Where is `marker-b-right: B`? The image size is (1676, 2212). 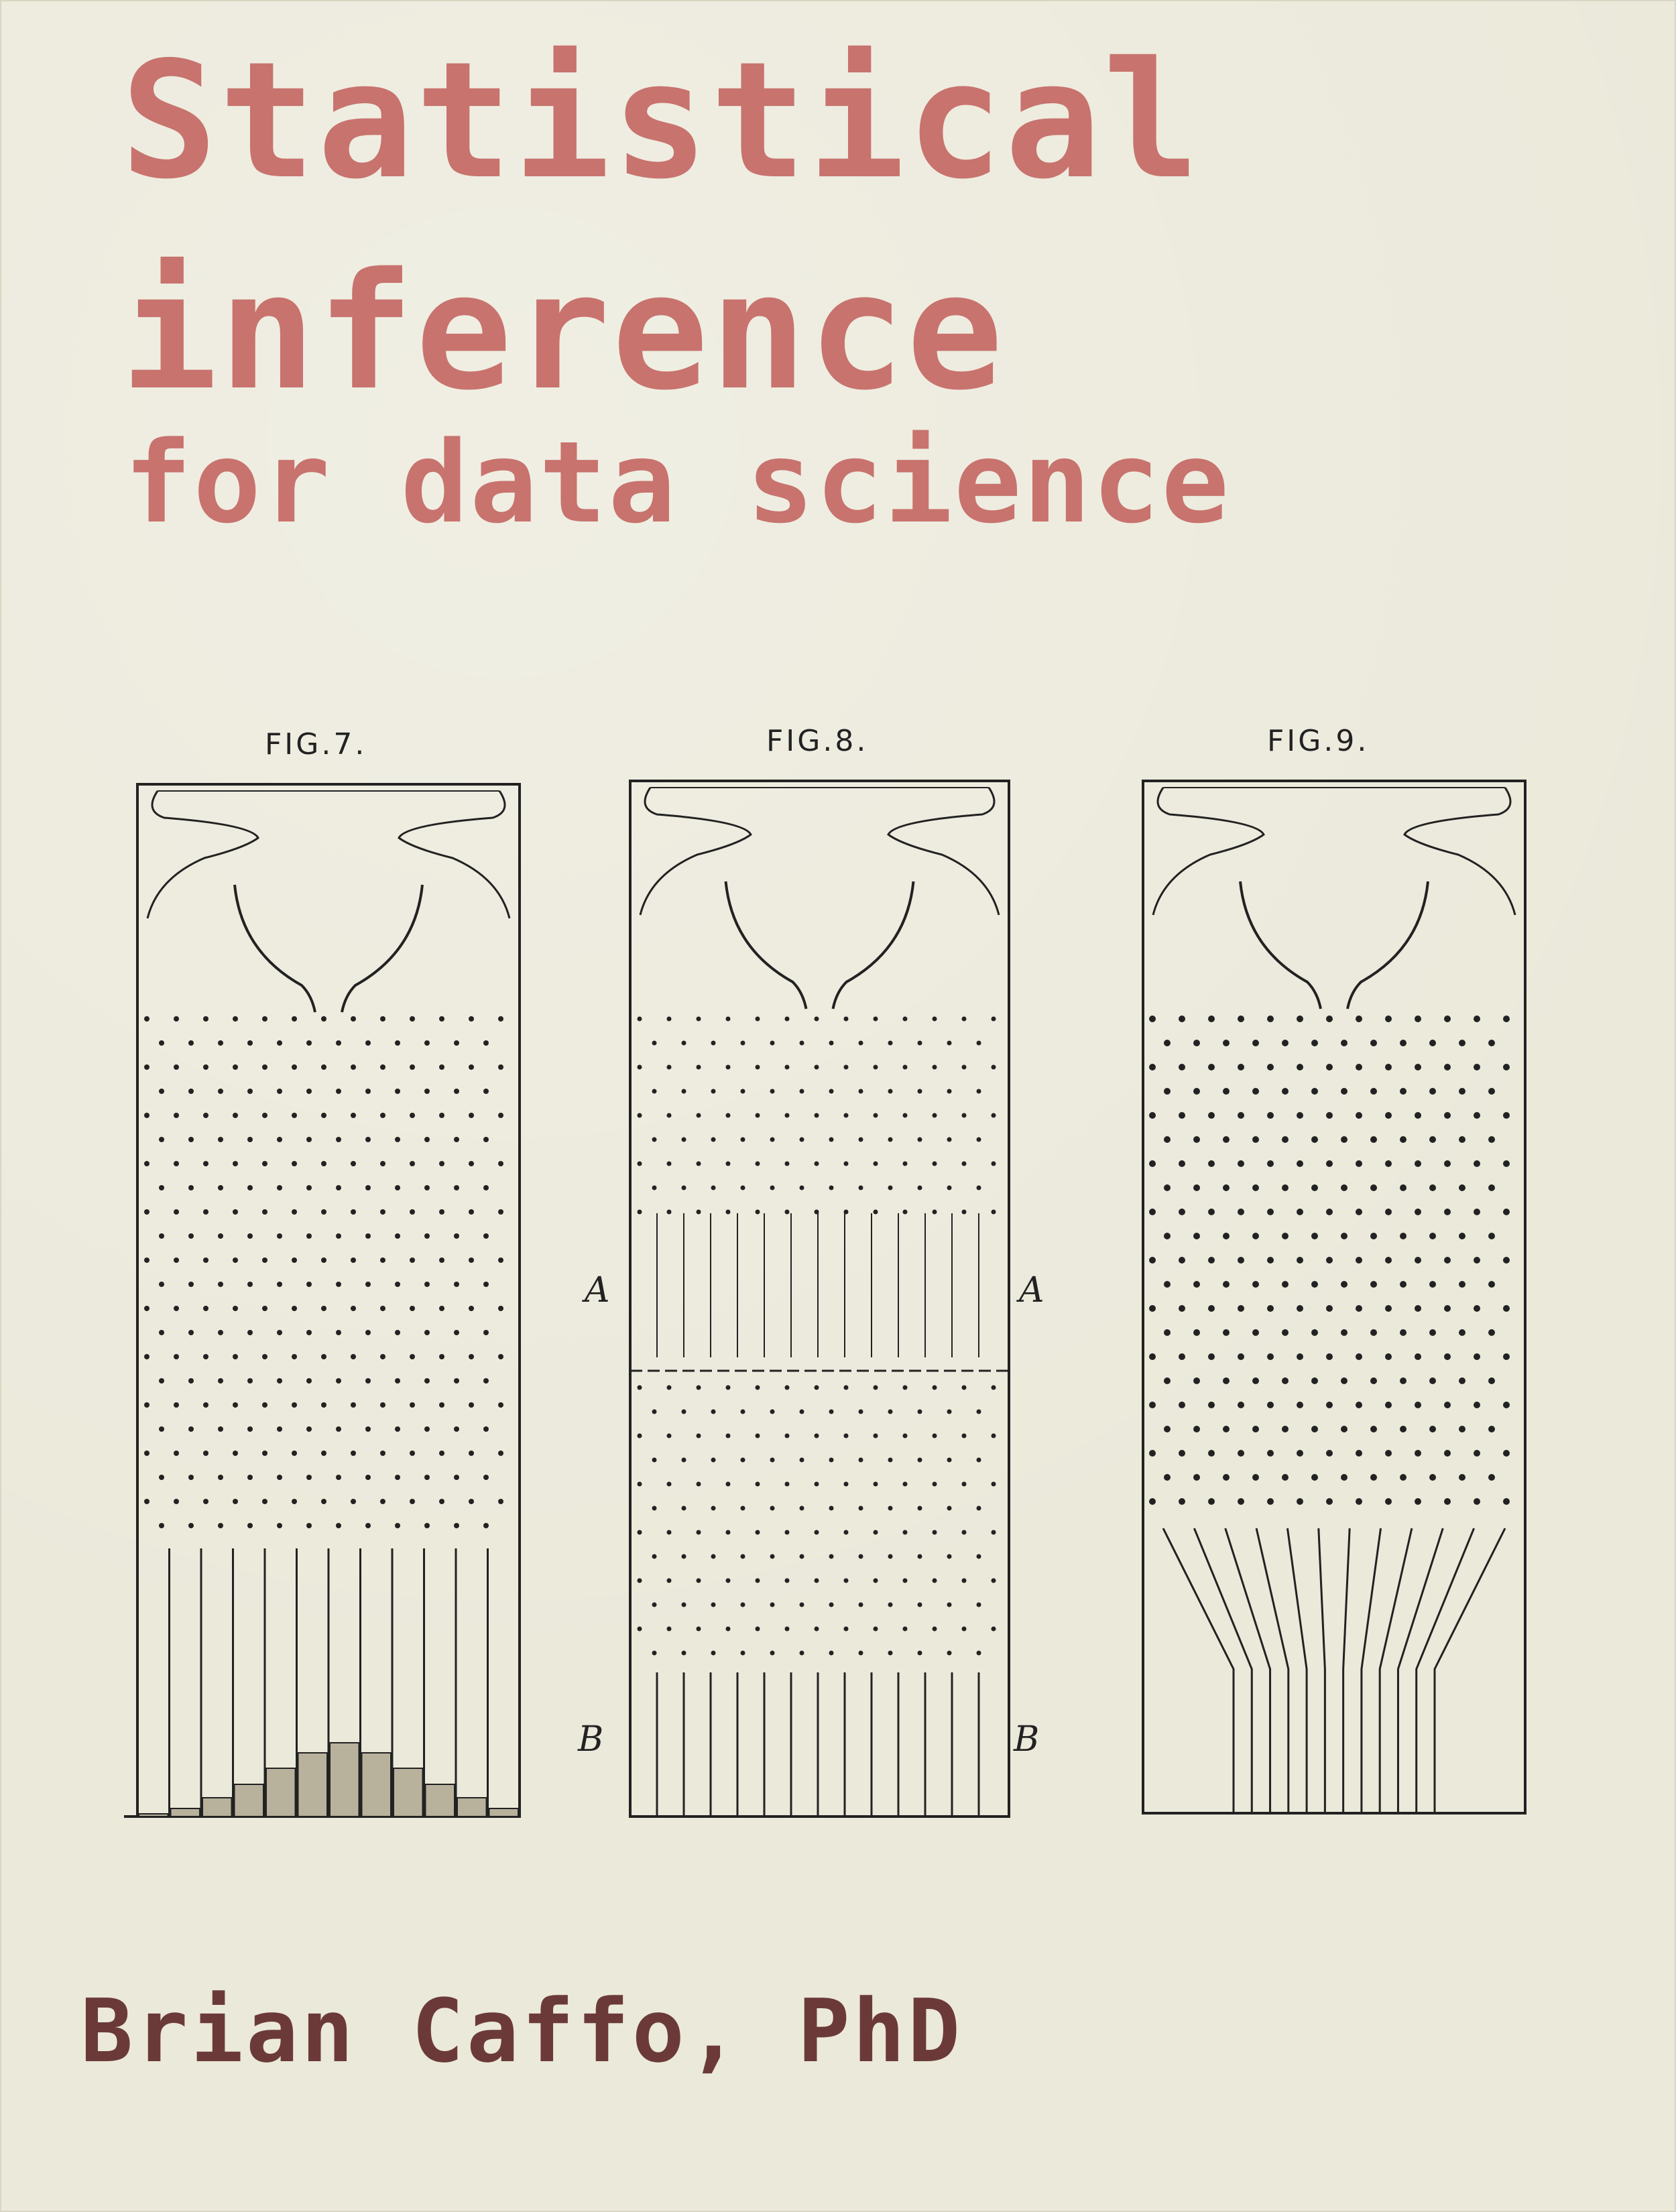 marker-b-right: B is located at coordinates (1027, 1739).